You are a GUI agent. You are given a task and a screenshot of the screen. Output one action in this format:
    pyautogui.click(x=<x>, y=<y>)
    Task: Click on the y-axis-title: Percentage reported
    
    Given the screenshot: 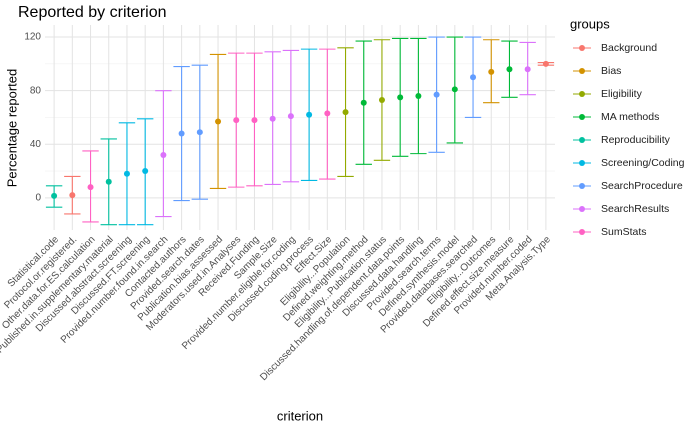 What is the action you would take?
    pyautogui.click(x=11, y=128)
    